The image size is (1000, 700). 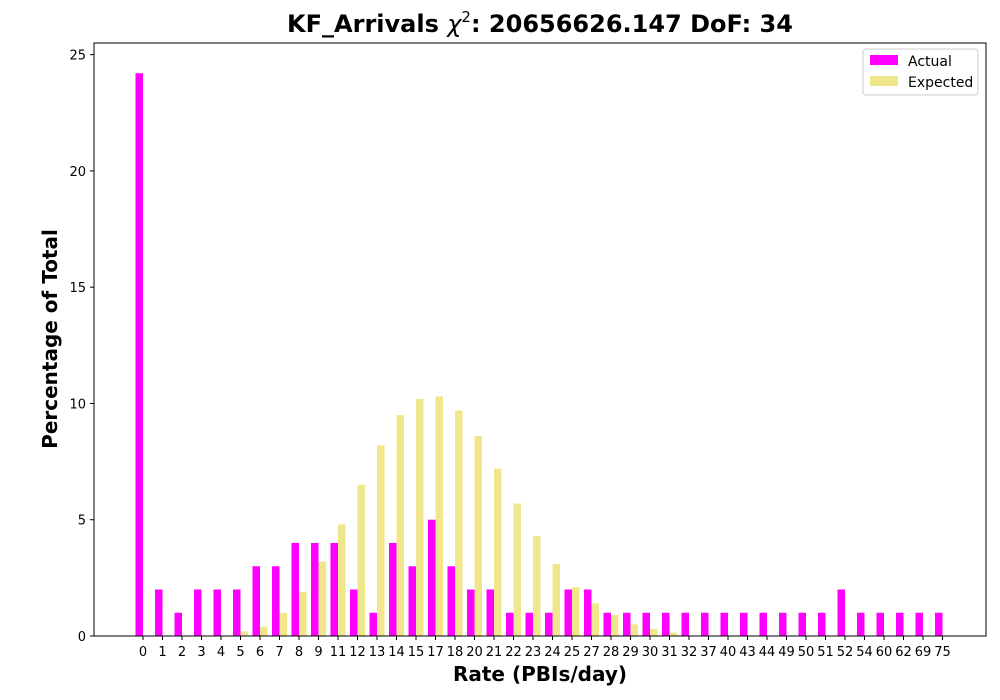 I want to click on x-tick-label: 49, so click(x=786, y=652).